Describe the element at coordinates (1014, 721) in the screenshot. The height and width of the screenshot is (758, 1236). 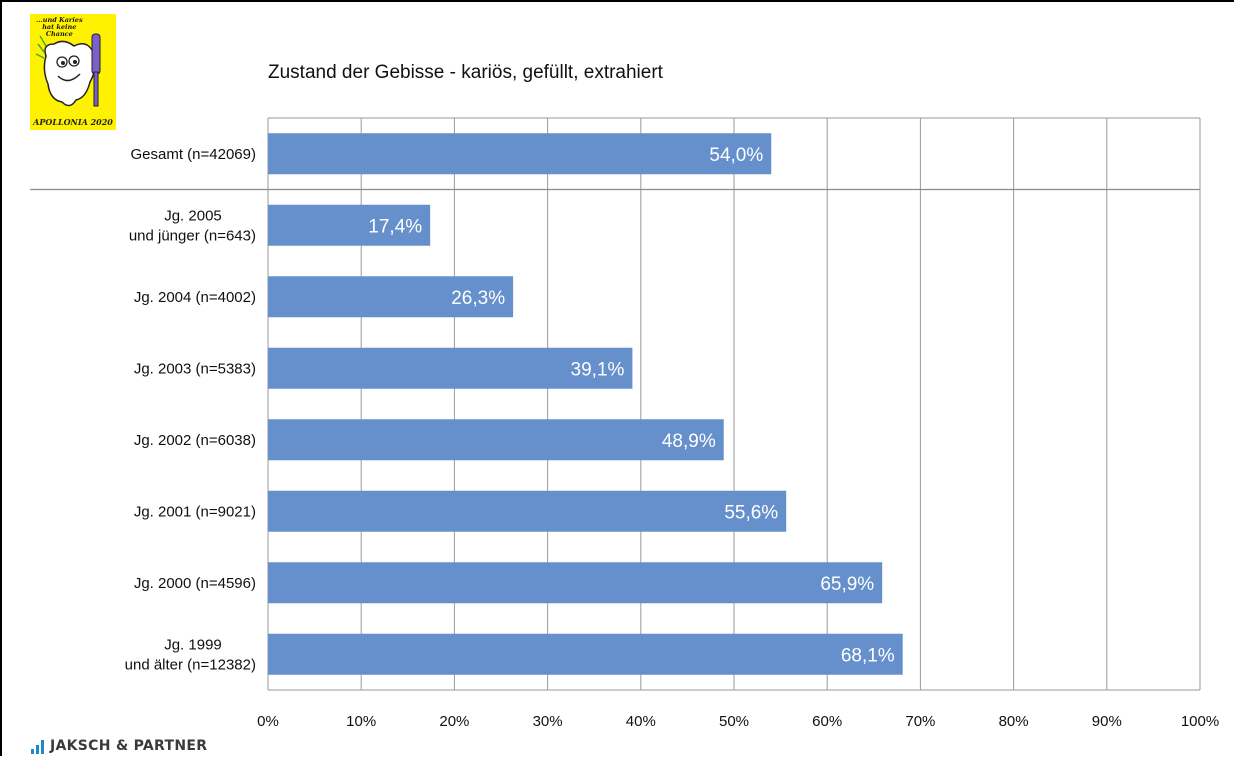
I see `x-tick-label: 80%` at that location.